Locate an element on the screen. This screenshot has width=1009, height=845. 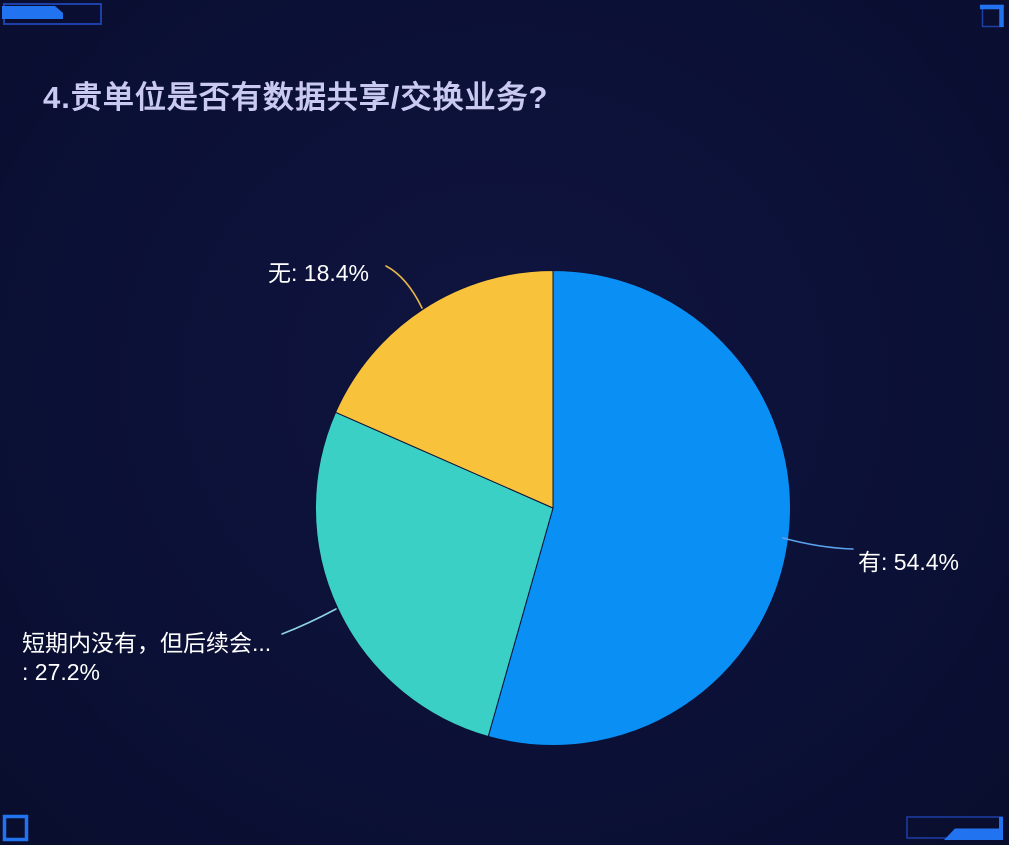
pie-label-no: 无: 18.4% is located at coordinates (318, 273).